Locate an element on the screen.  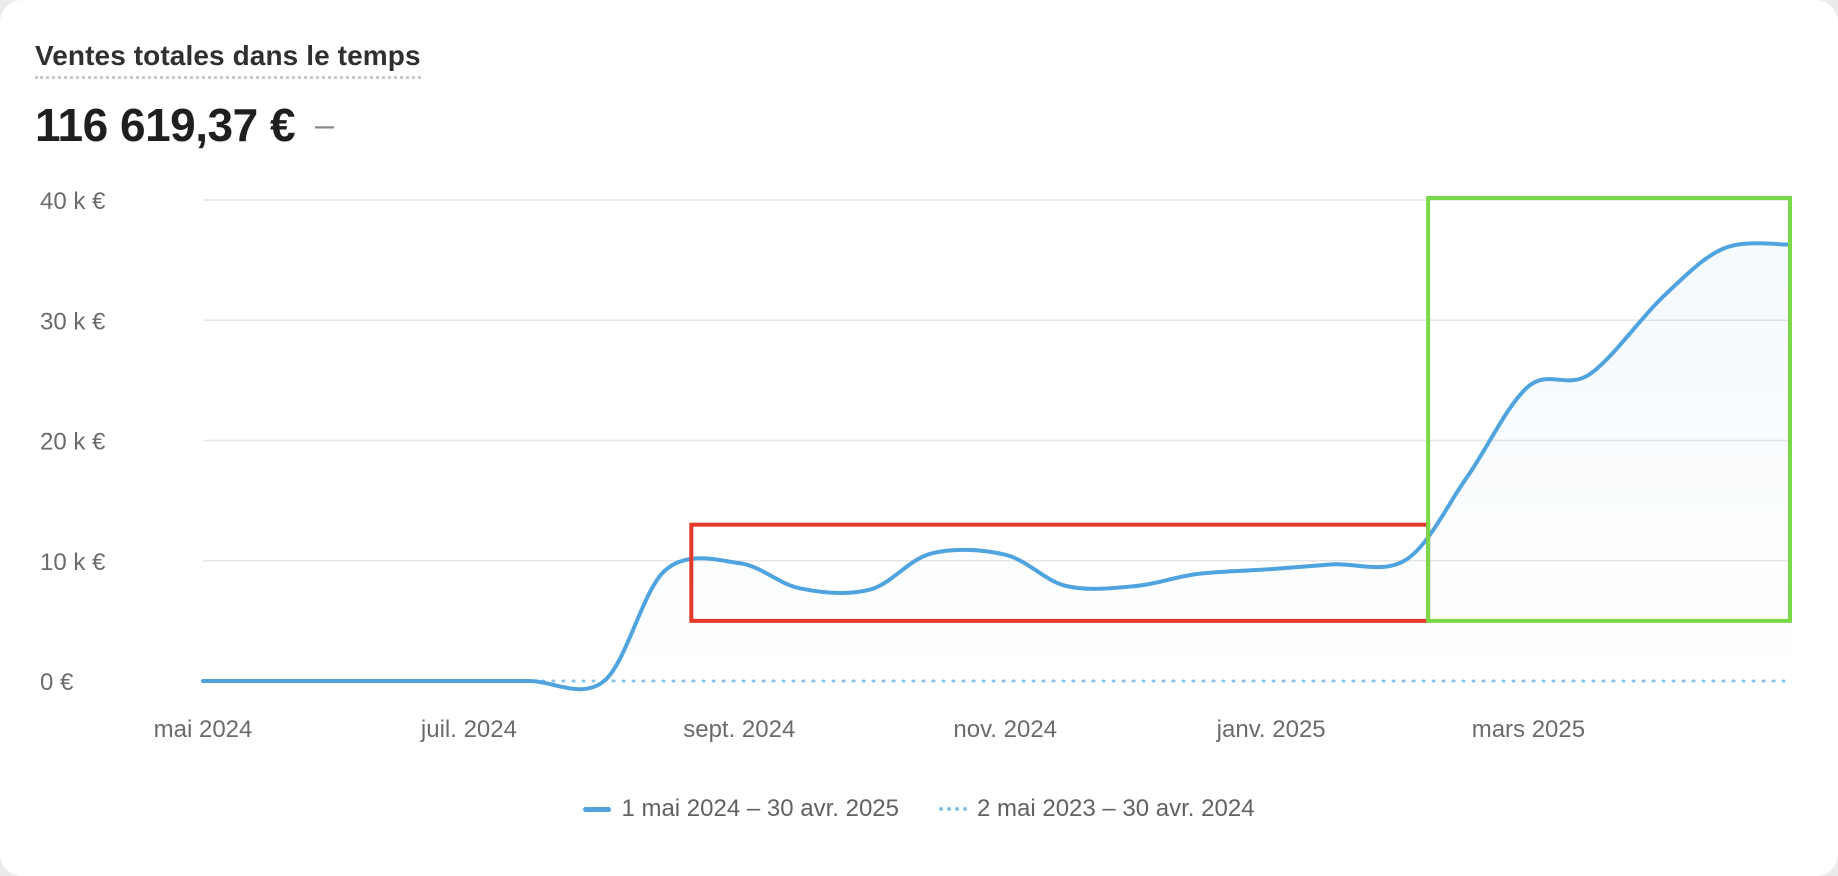
comparison-indicator: – is located at coordinates (324, 124).